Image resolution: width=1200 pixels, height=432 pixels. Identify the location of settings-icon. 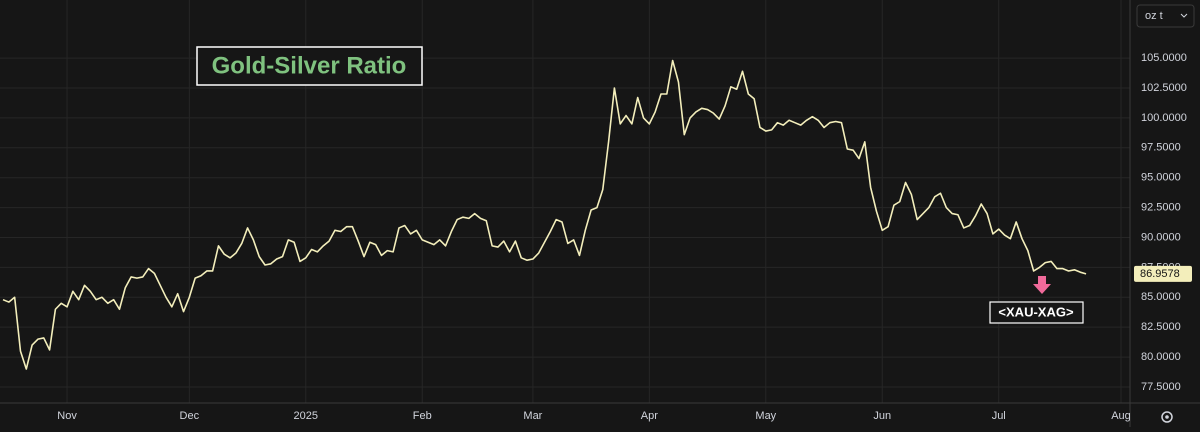
(1167, 417).